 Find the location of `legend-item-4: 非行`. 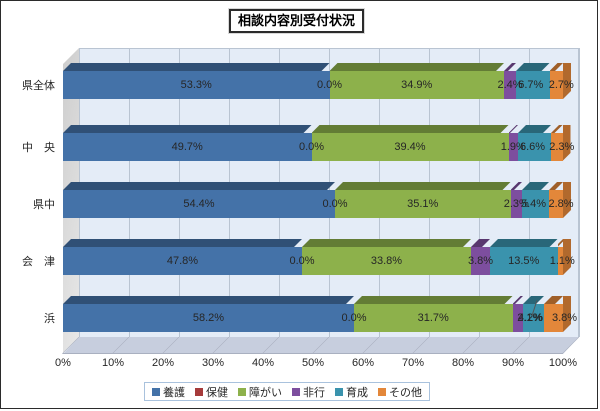

legend-item-4: 非行 is located at coordinates (308, 392).